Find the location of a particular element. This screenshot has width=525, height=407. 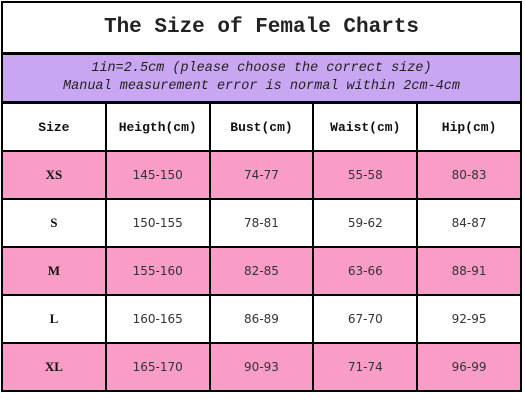

title: The Size of Female Charts is located at coordinates (261, 27).